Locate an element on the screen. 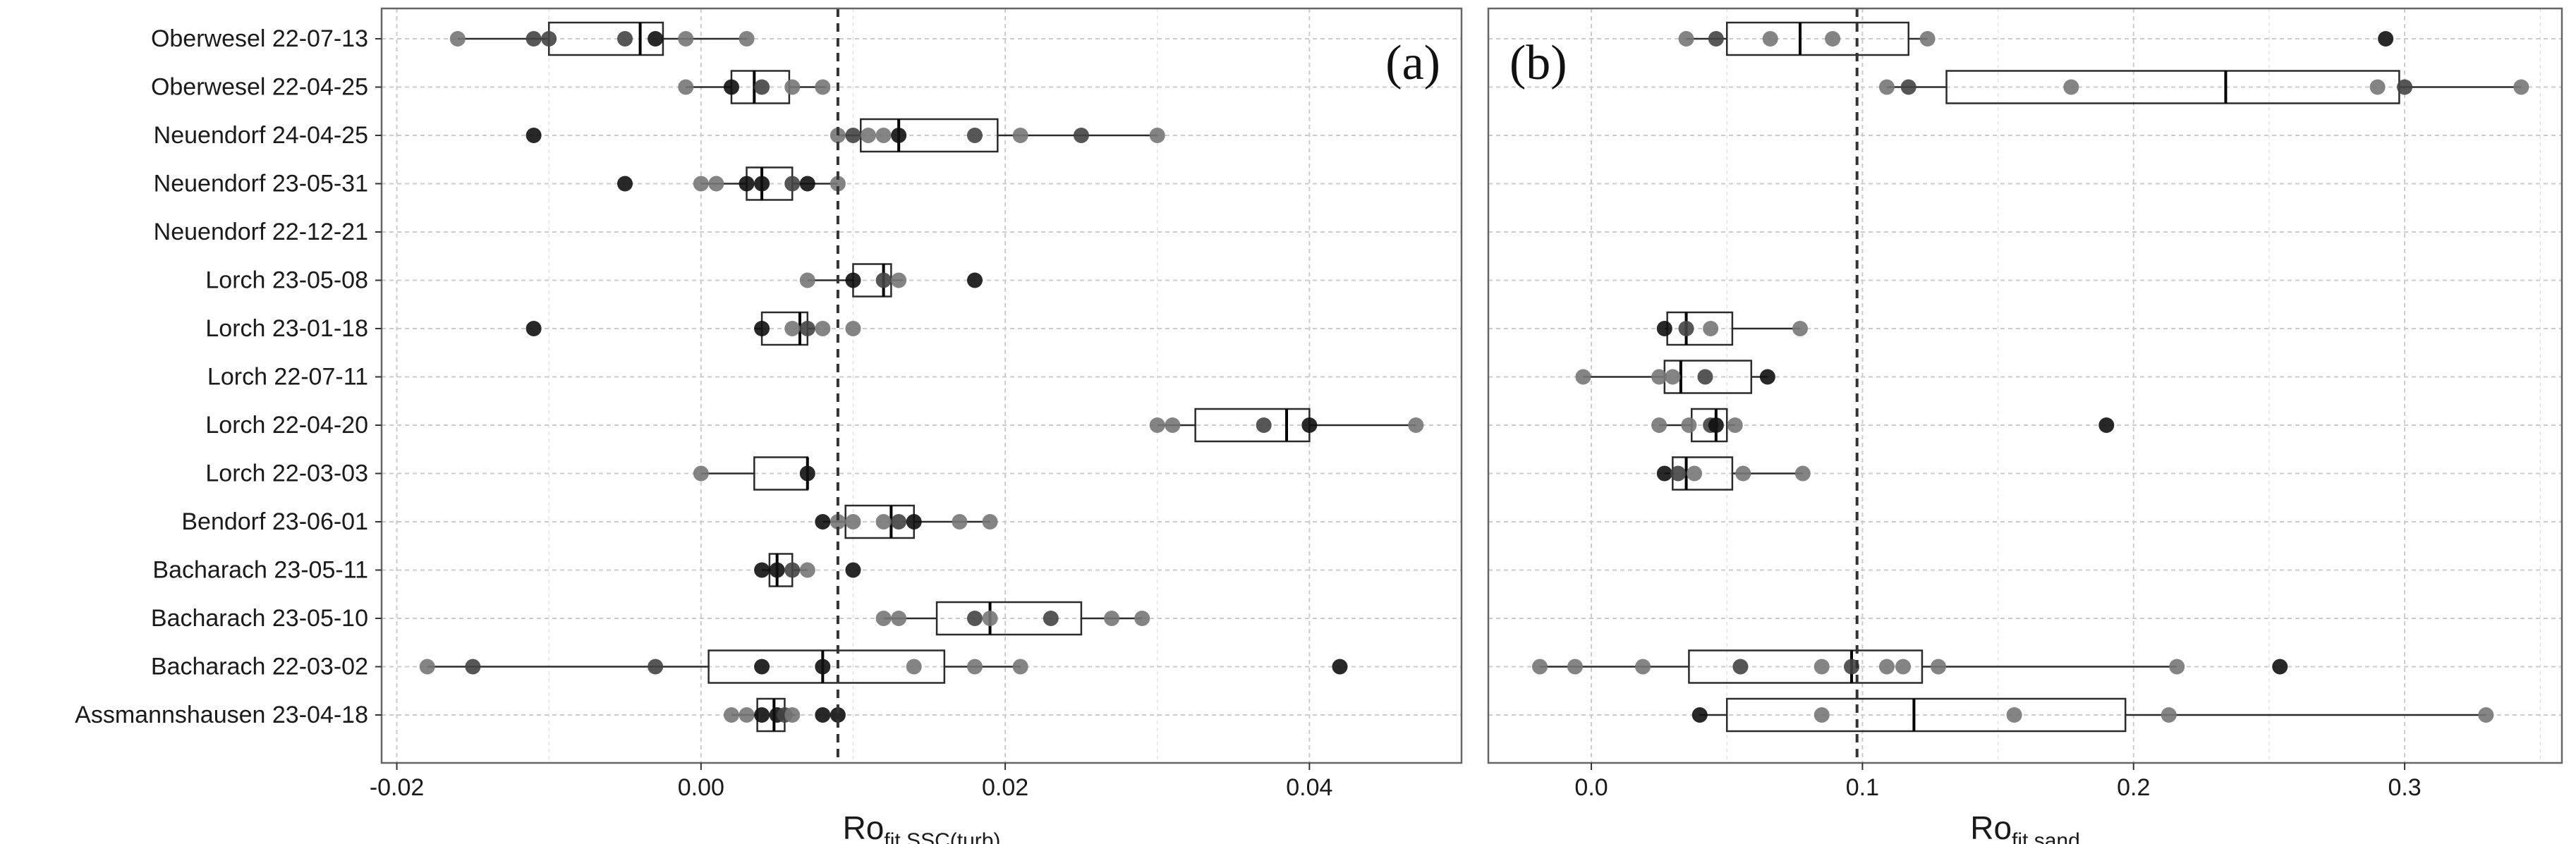  x-tick-label: 0.04 is located at coordinates (1309, 787).